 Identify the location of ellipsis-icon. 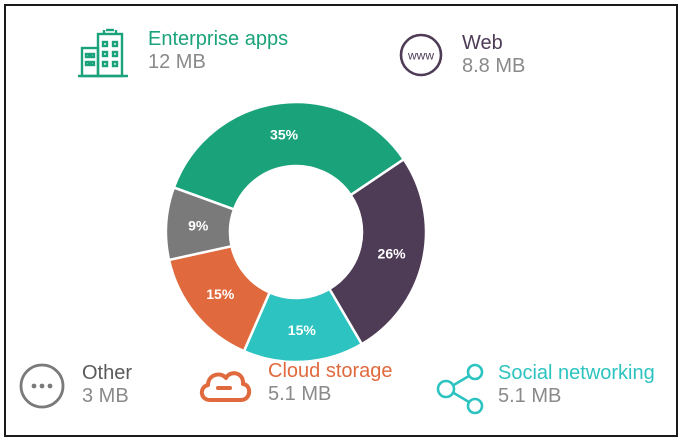
(43, 387).